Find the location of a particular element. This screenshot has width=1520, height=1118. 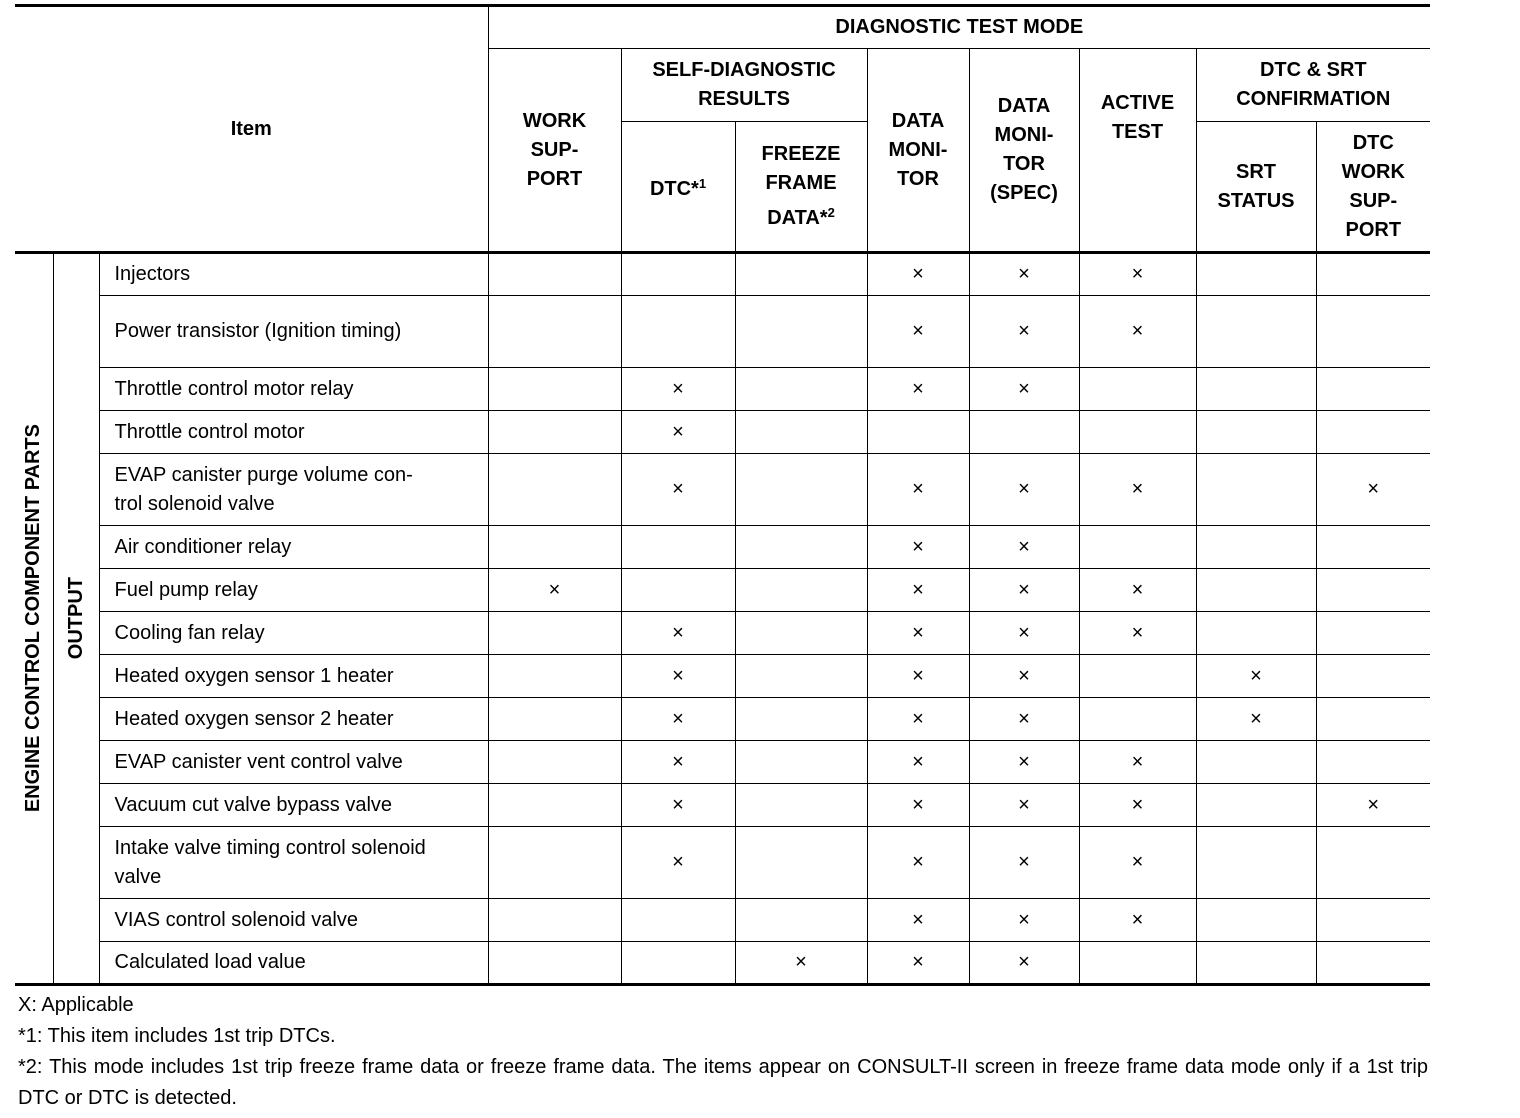

self-diagnostic-results-header: SELF-DIAGNOSTIC RESULTS is located at coordinates (744, 85).